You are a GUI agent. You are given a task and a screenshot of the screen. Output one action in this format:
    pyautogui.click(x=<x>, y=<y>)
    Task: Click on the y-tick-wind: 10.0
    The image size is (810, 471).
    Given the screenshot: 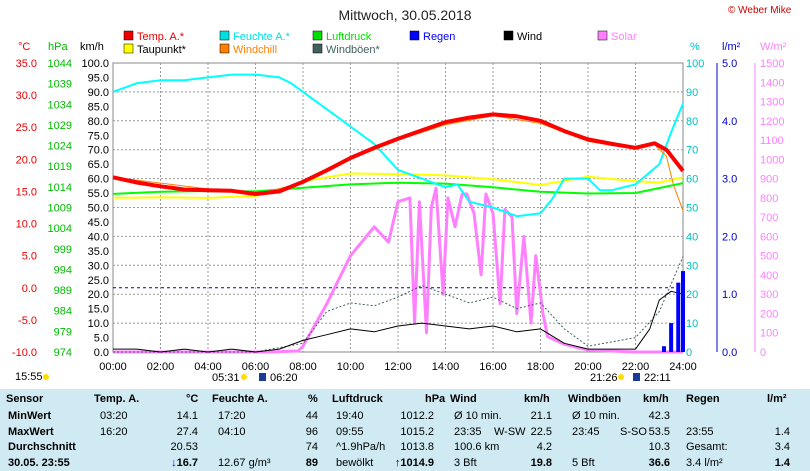 What is the action you would take?
    pyautogui.click(x=98, y=324)
    